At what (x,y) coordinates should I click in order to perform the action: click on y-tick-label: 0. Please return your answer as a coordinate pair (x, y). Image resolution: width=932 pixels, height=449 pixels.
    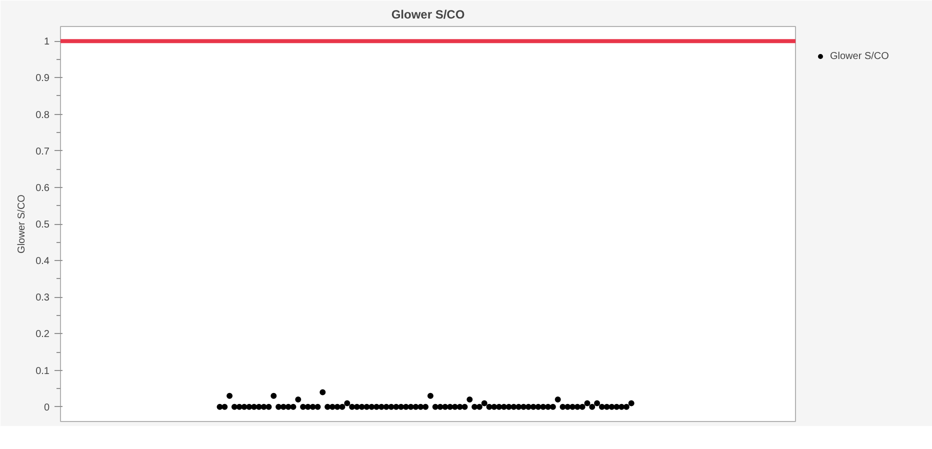
    Looking at the image, I should click on (47, 408).